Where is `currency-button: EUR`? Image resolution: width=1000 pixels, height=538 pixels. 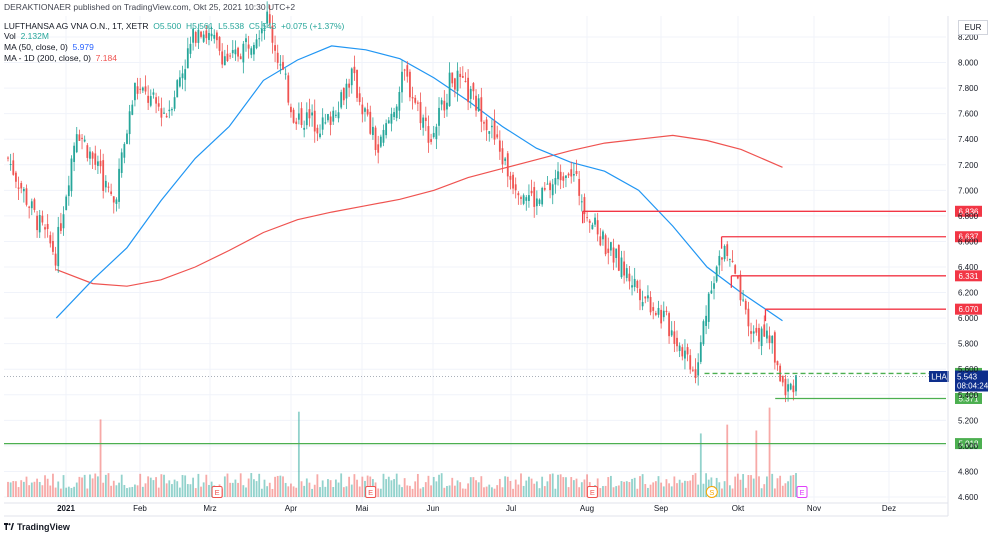 currency-button: EUR is located at coordinates (973, 27).